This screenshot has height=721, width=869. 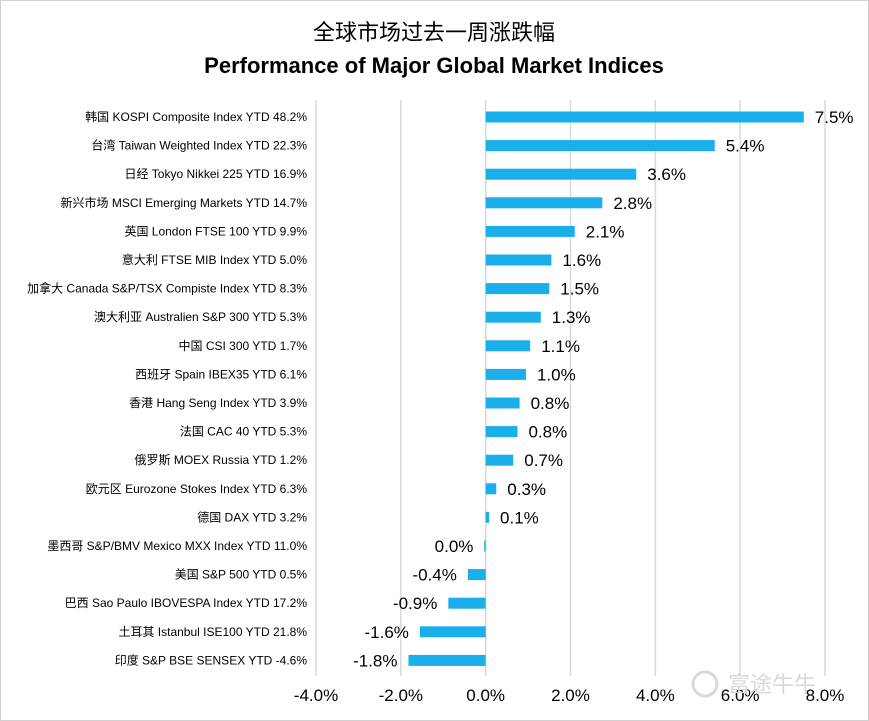 I want to click on x-axis-ticks: -4.0% -2.0% 0.0% 2.0% 4.0% 6.0% 8.0%, so click(x=569, y=695).